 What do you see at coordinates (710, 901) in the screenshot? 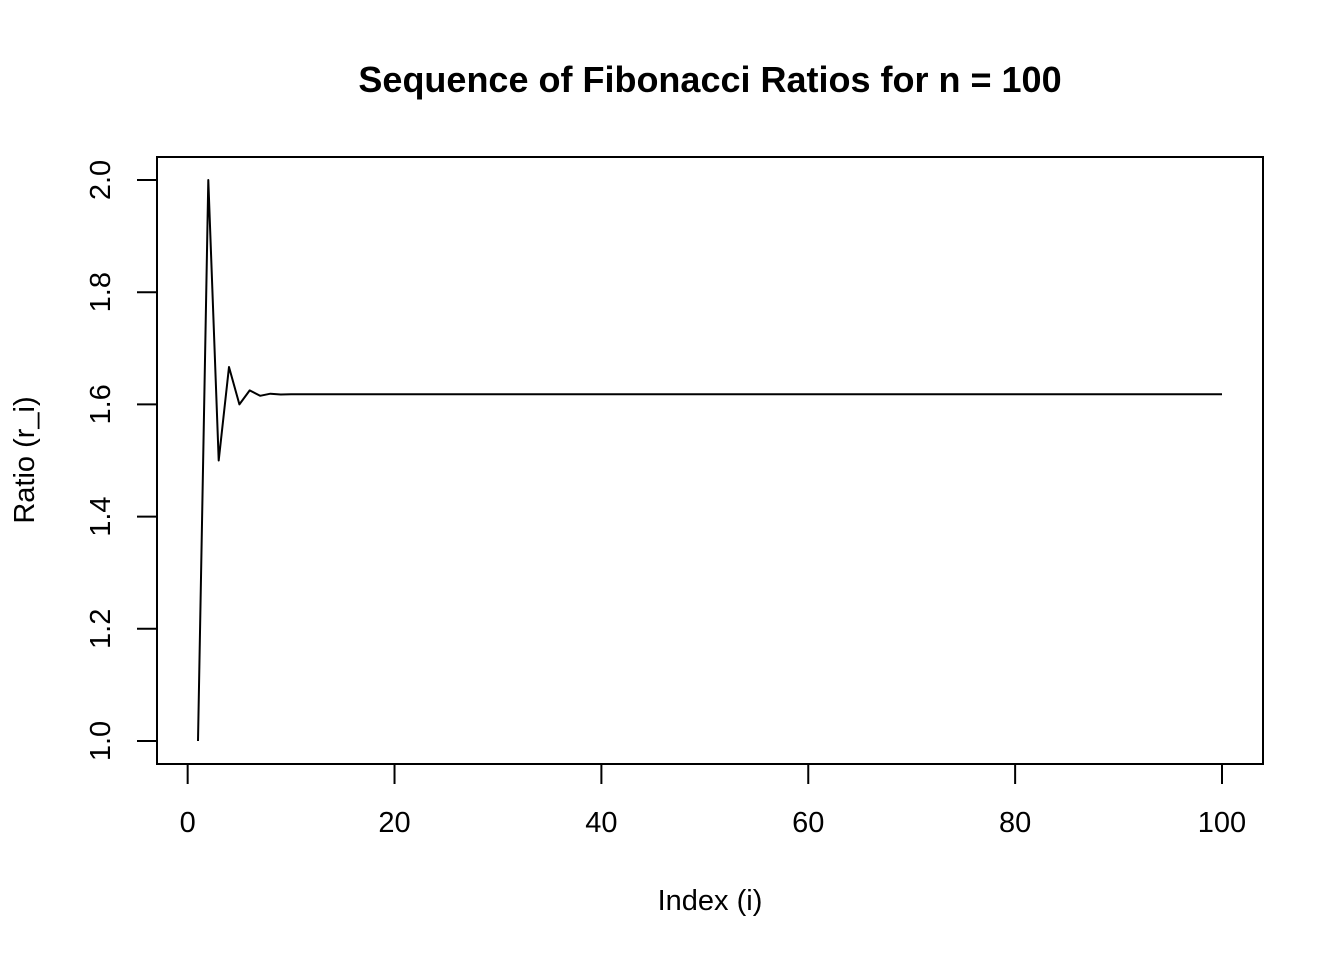
I see `x-axis-label: Index (i)` at bounding box center [710, 901].